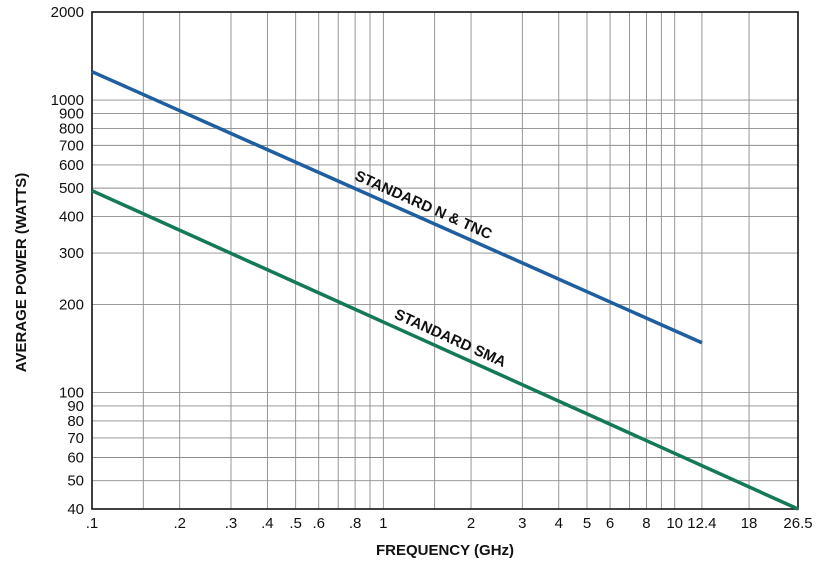 The height and width of the screenshot is (563, 821). What do you see at coordinates (71, 216) in the screenshot?
I see `y-tick-label: 400` at bounding box center [71, 216].